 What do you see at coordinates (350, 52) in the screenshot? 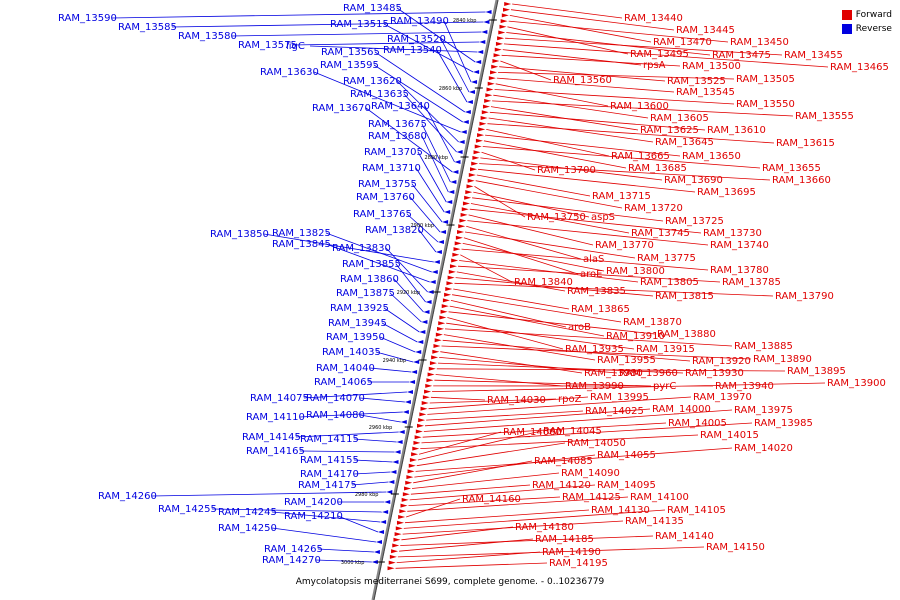
I see `reverse-gene-label: RAM_13565` at bounding box center [350, 52].